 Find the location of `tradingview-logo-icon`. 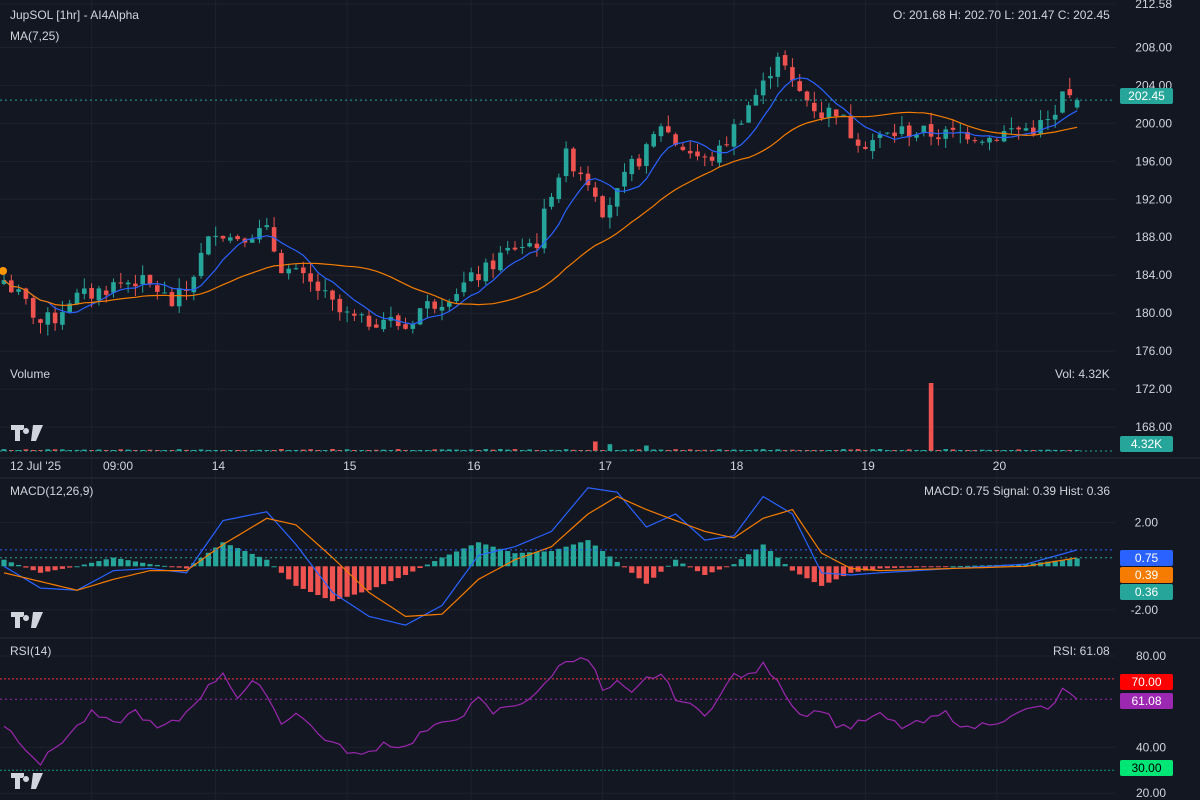

tradingview-logo-icon is located at coordinates (27, 620).